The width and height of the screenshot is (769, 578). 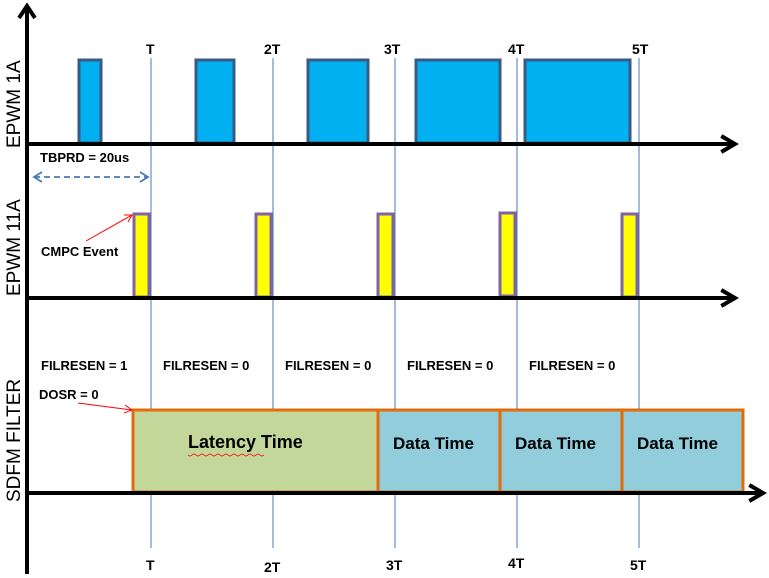 What do you see at coordinates (640, 49) in the screenshot?
I see `time-label-5T-top: 5T` at bounding box center [640, 49].